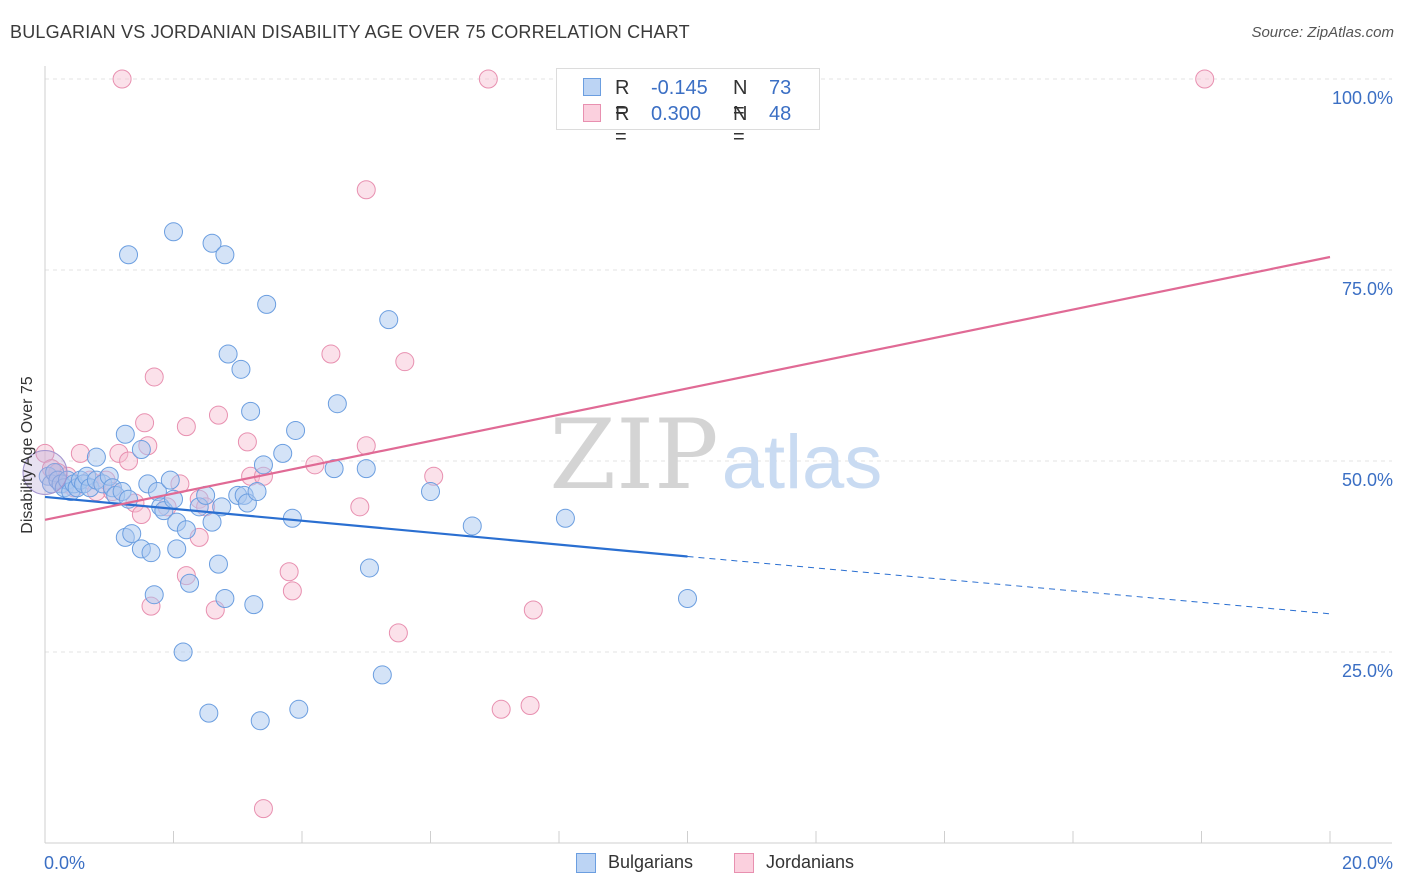 This screenshot has height=892, width=1406. What do you see at coordinates (651, 862) in the screenshot?
I see `legend-label-bulgarians: Bulgarians` at bounding box center [651, 862].